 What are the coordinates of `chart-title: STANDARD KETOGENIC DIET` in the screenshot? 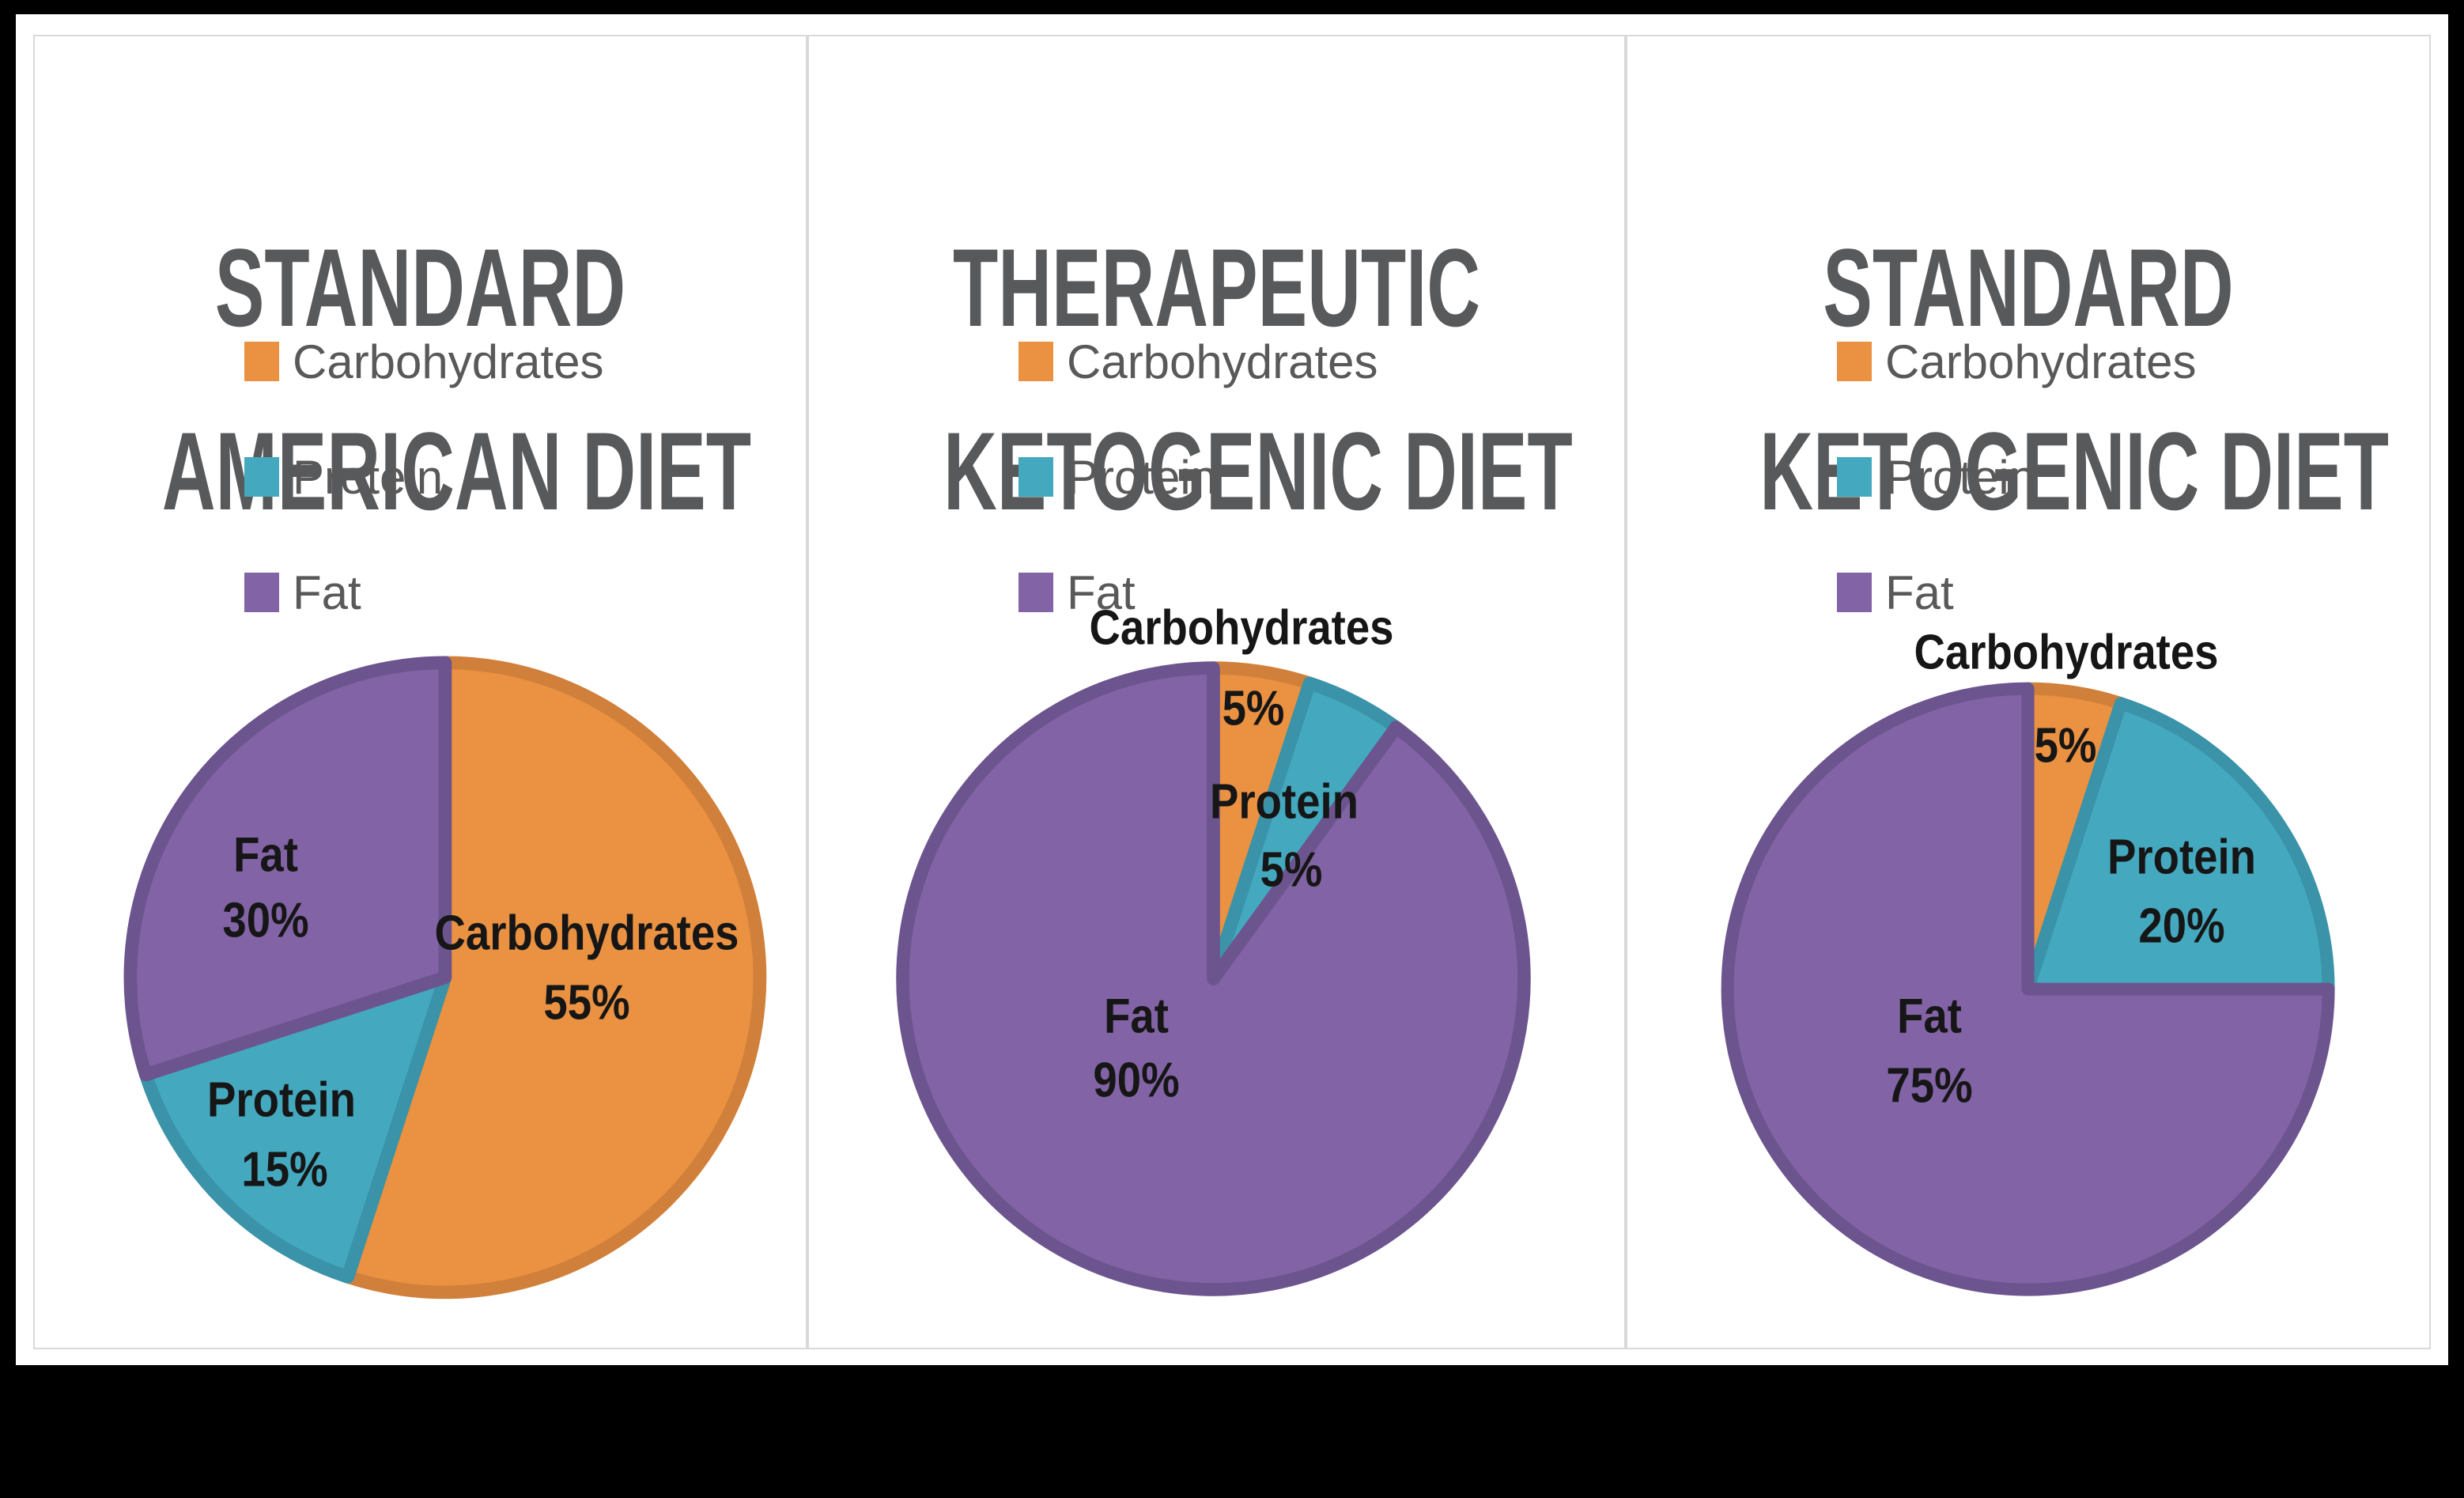 It's located at (2028, 380).